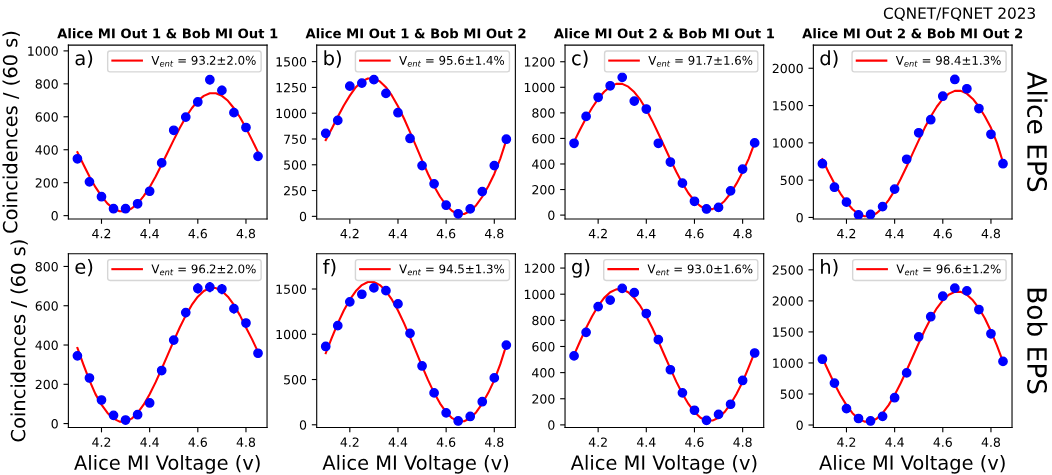 This screenshot has width=1052, height=475. What do you see at coordinates (415, 33) in the screenshot?
I see `chart-title: Alice MI Out 1 & Bob MI Out 2` at bounding box center [415, 33].